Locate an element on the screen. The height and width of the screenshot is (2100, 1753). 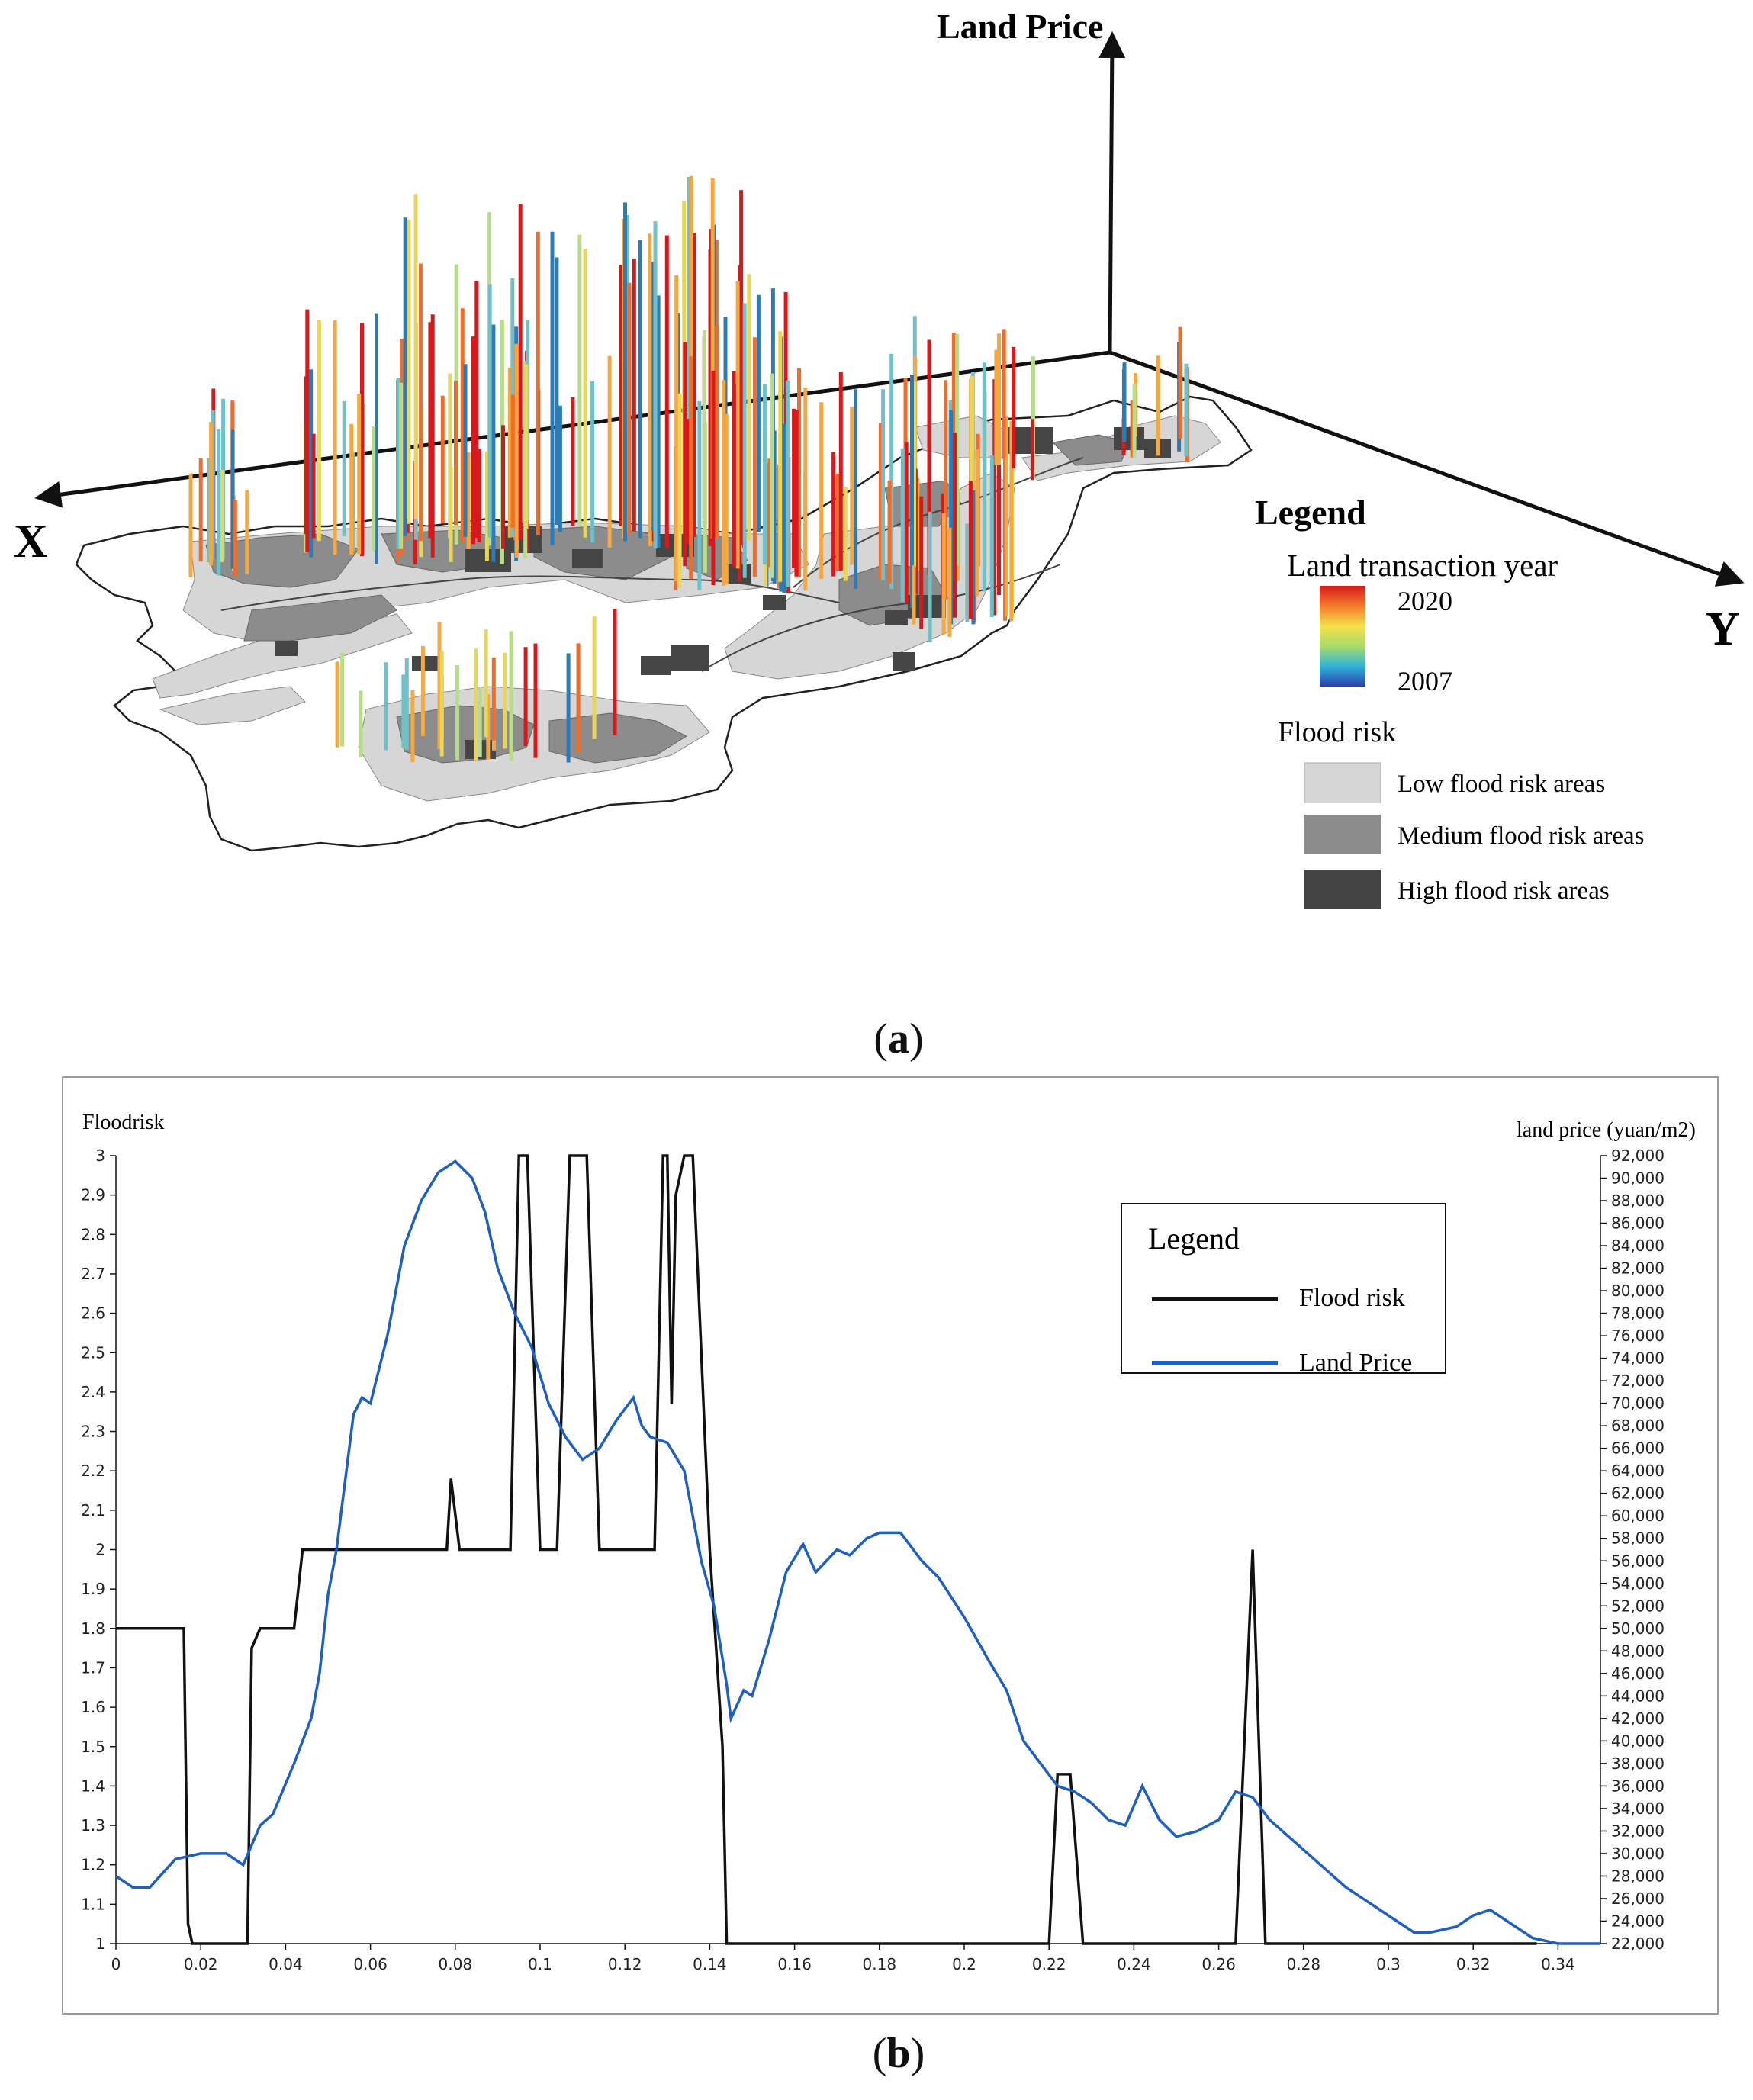
right-tick-label: 24,000 is located at coordinates (1638, 1921).